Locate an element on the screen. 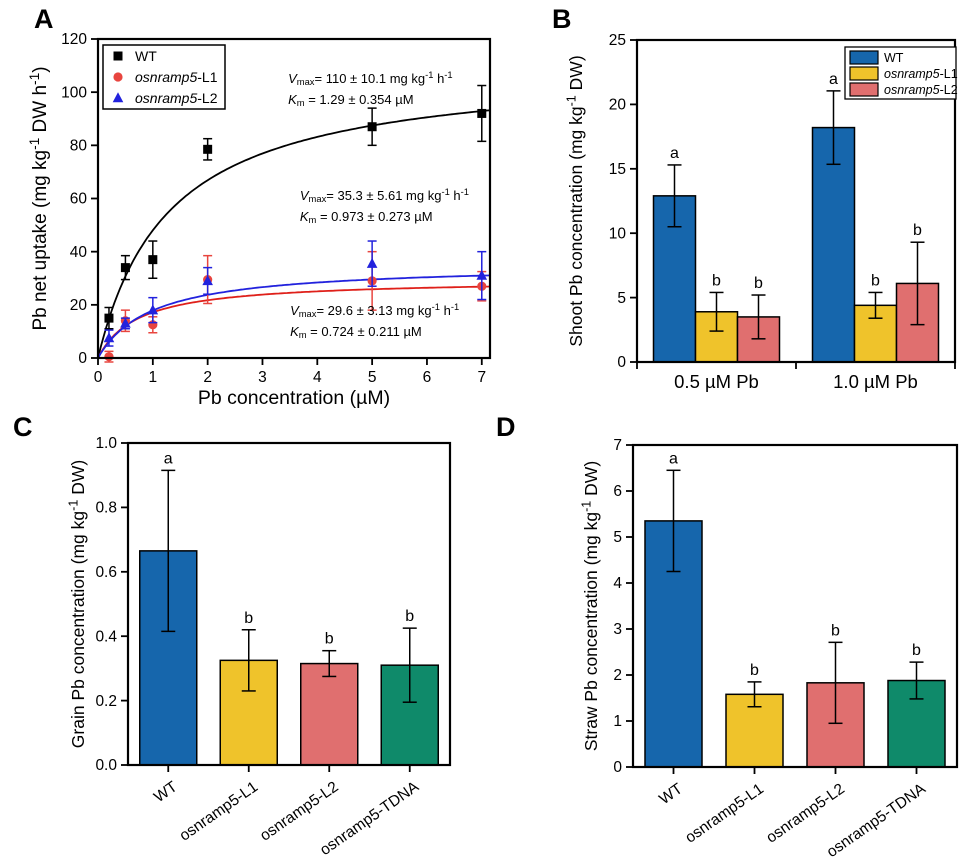 This screenshot has height=866, width=972. x-tick-label: 4 is located at coordinates (317, 377).